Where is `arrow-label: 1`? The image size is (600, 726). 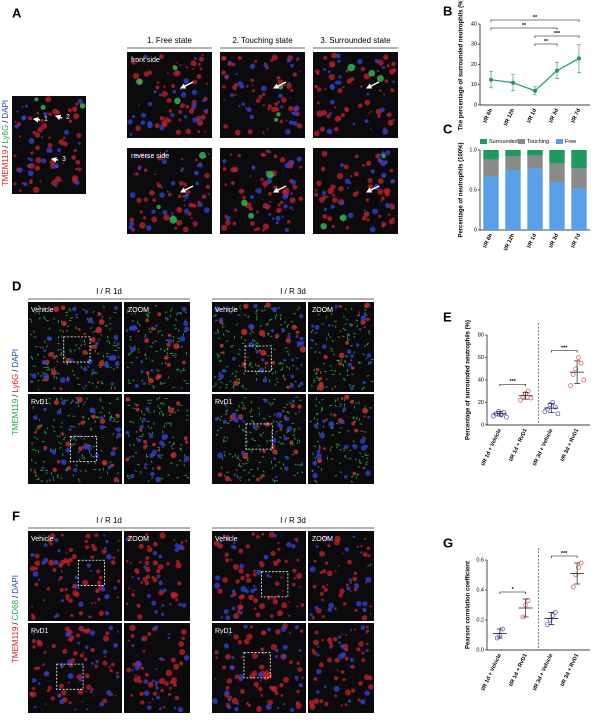
arrow-label: 1 is located at coordinates (46, 119).